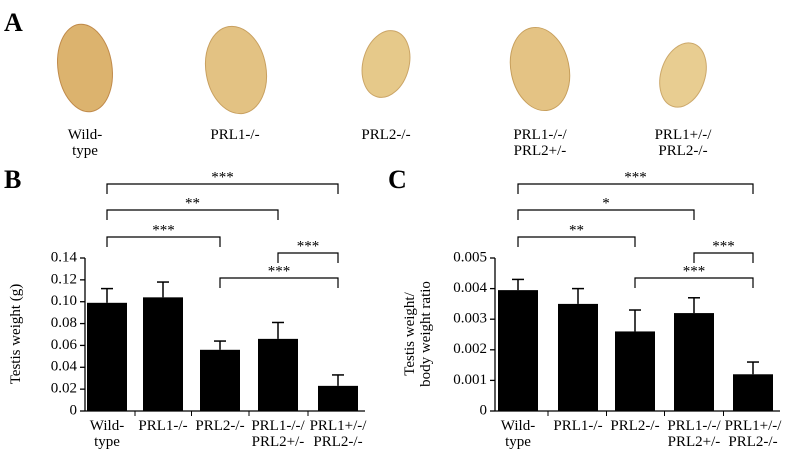 The height and width of the screenshot is (457, 787). I want to click on panel-label: A, so click(13, 22).